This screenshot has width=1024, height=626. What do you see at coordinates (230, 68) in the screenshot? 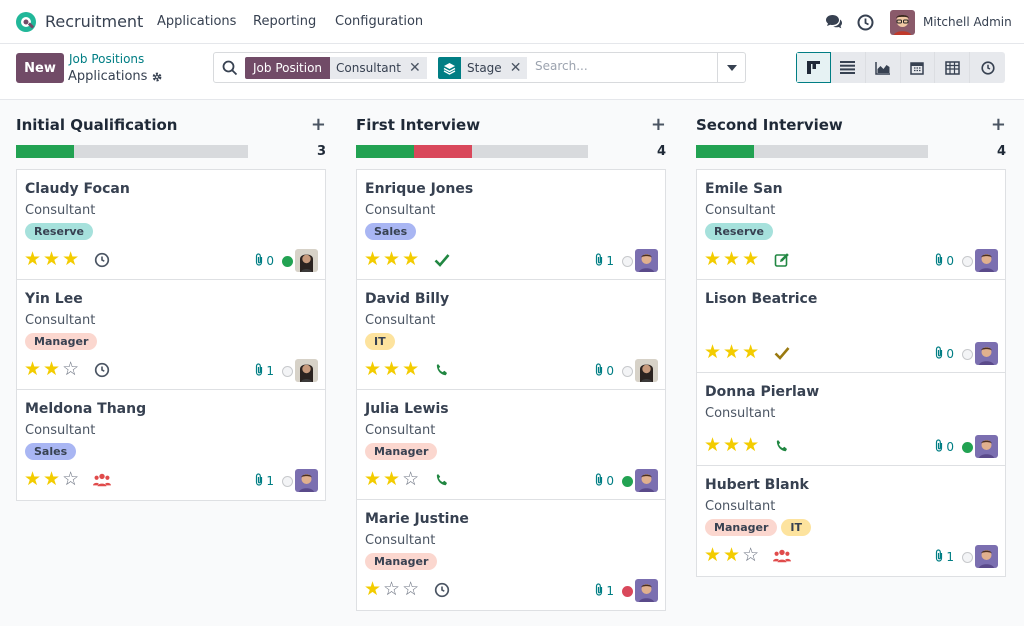
I see `search-icon` at bounding box center [230, 68].